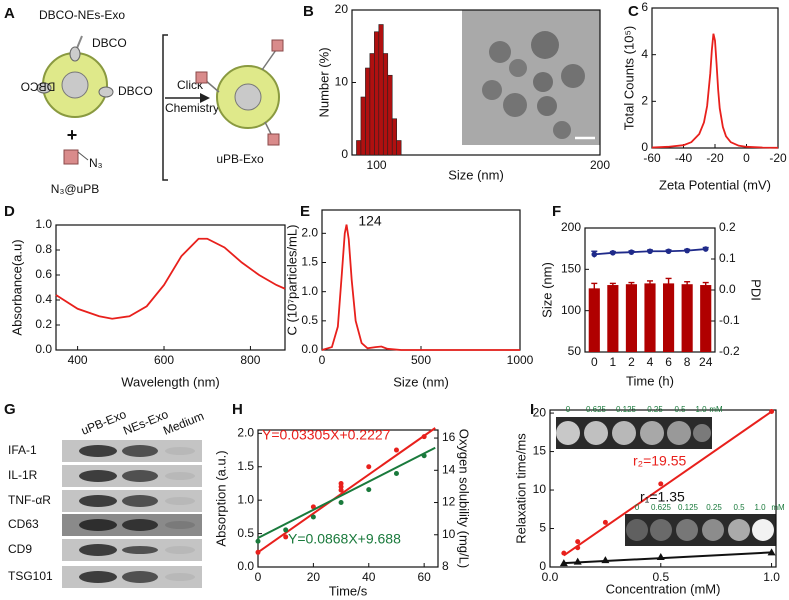 The height and width of the screenshot is (600, 789). What do you see at coordinates (370, 221) in the screenshot?
I see `annotation: 124` at bounding box center [370, 221].